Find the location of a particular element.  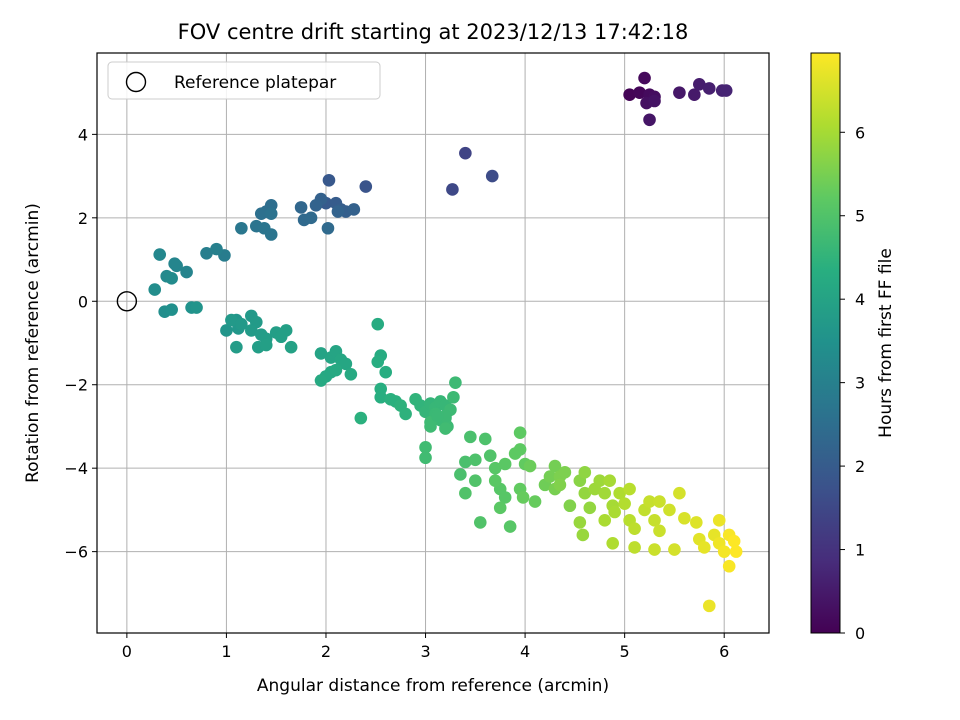

legend-box is located at coordinates (244, 80).